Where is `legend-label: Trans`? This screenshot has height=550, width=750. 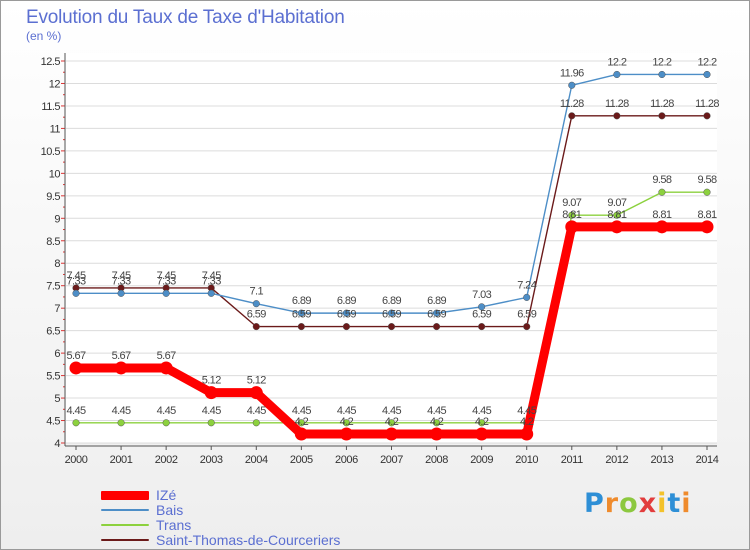 legend-label: Trans is located at coordinates (174, 525).